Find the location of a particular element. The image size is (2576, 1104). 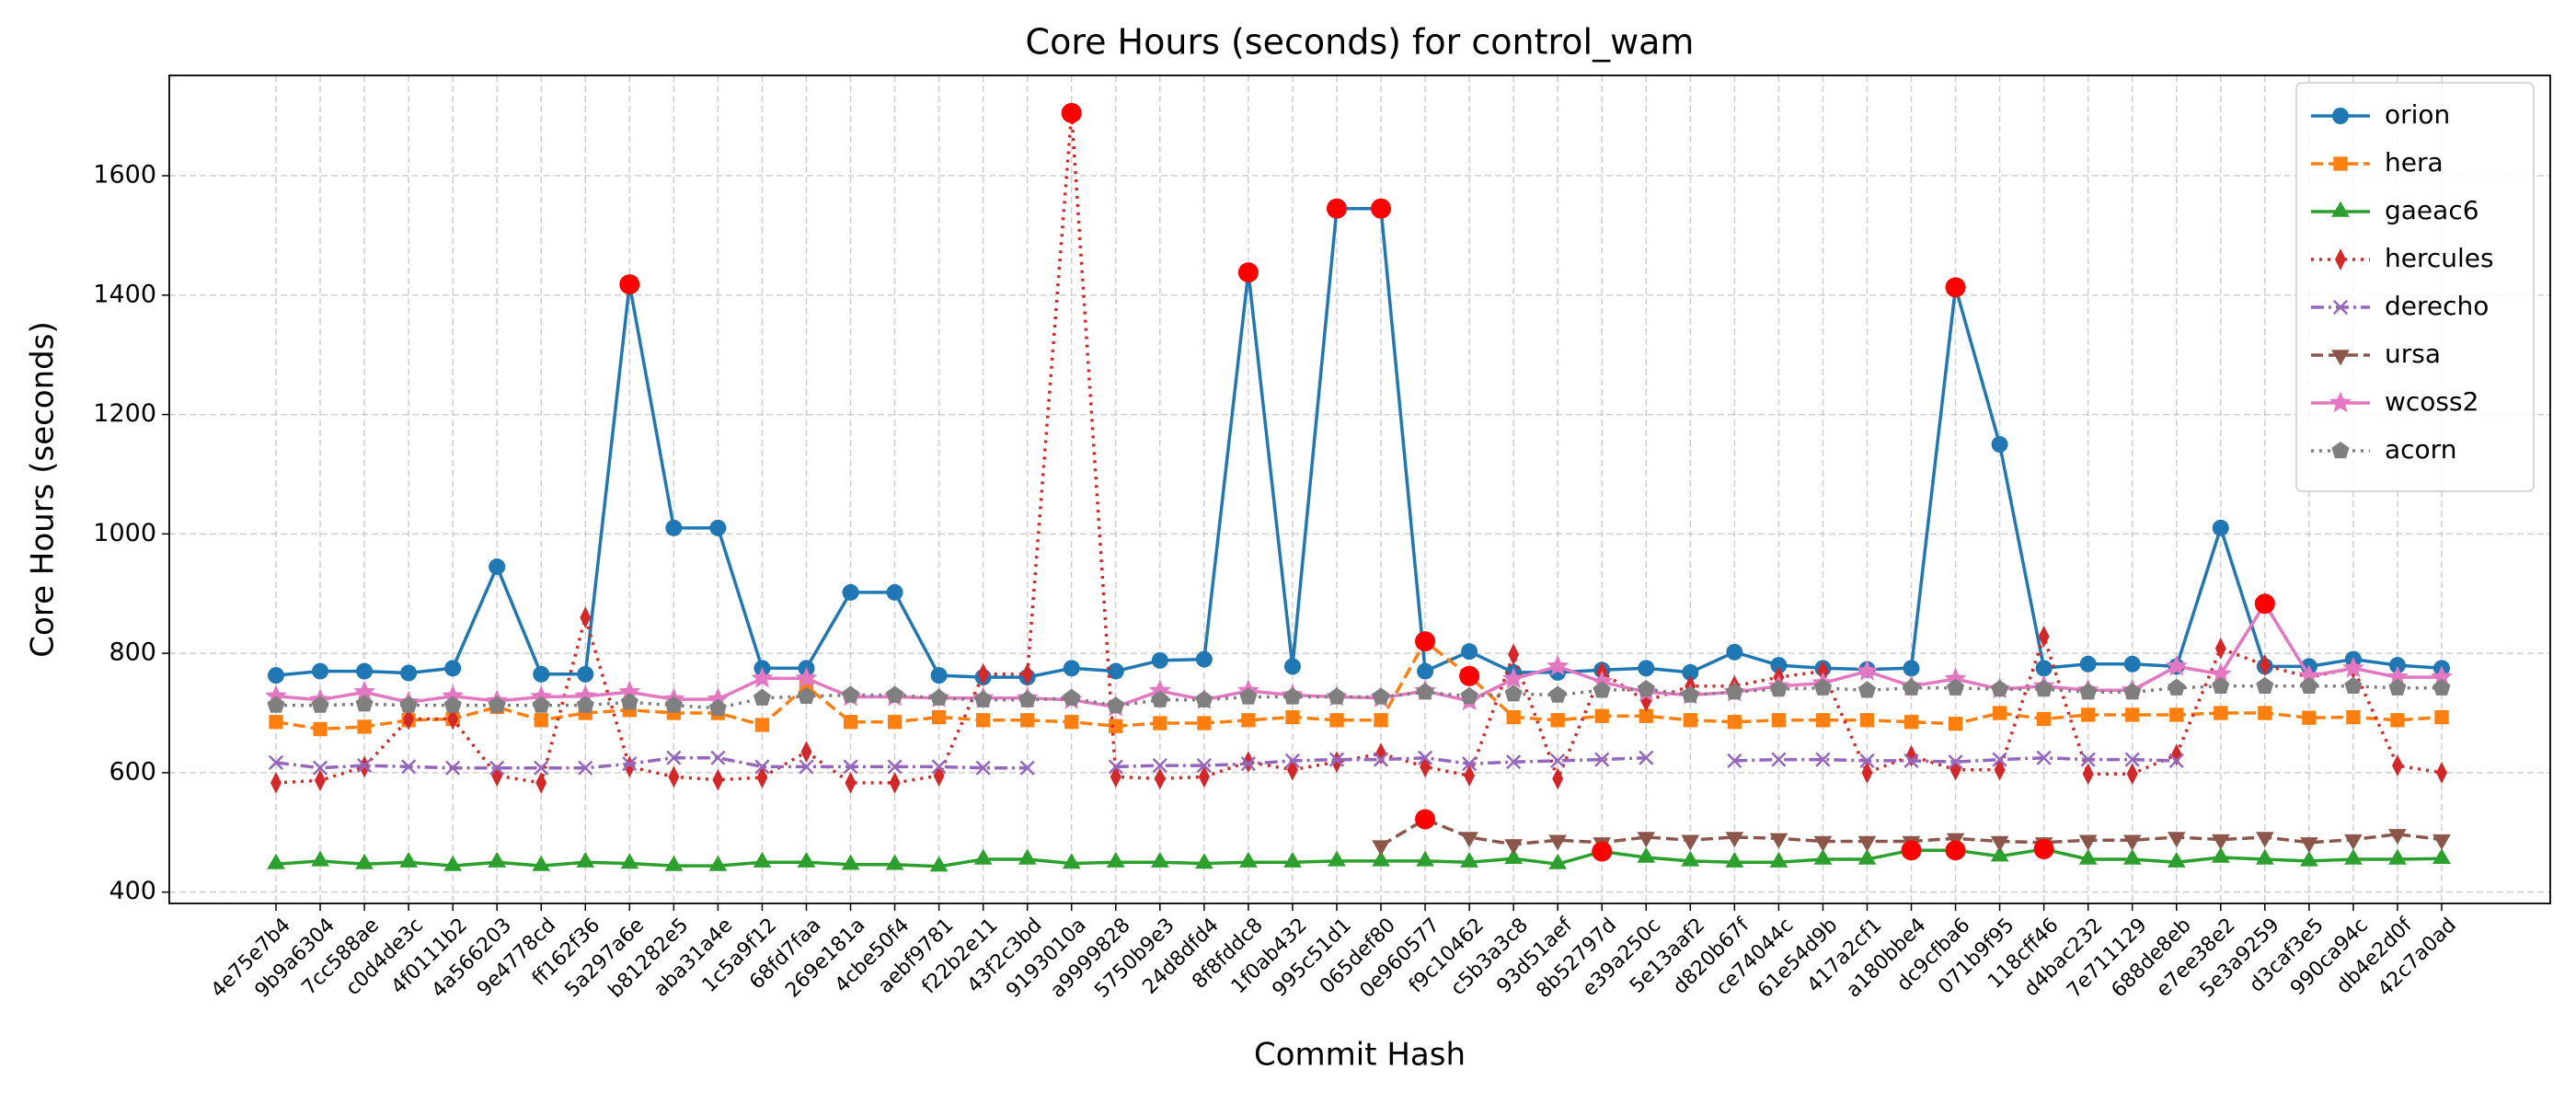

y-tick-label: 1400 is located at coordinates (124, 294).